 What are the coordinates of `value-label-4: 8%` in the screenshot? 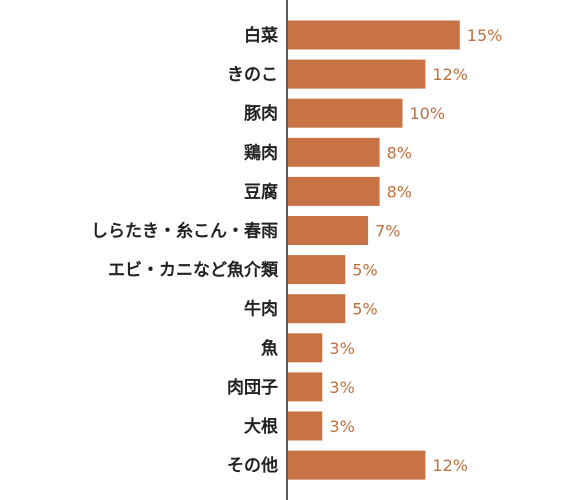 It's located at (399, 191).